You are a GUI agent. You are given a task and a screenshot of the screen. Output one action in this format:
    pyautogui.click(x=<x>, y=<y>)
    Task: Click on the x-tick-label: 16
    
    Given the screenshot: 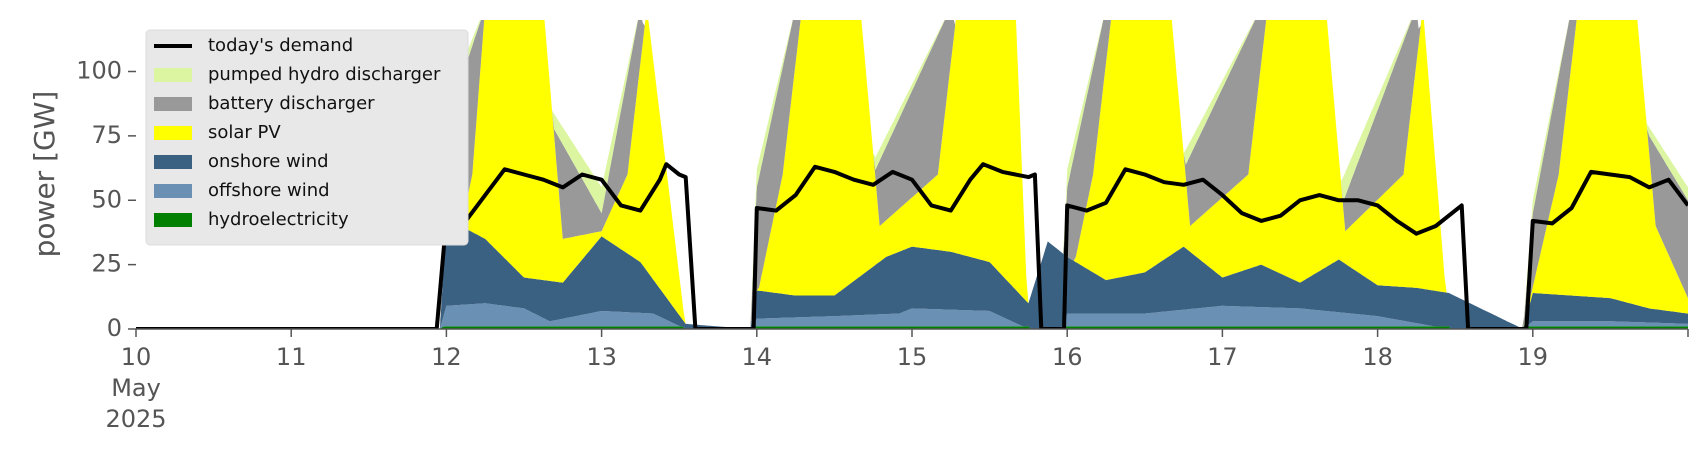 What is the action you would take?
    pyautogui.click(x=1067, y=357)
    